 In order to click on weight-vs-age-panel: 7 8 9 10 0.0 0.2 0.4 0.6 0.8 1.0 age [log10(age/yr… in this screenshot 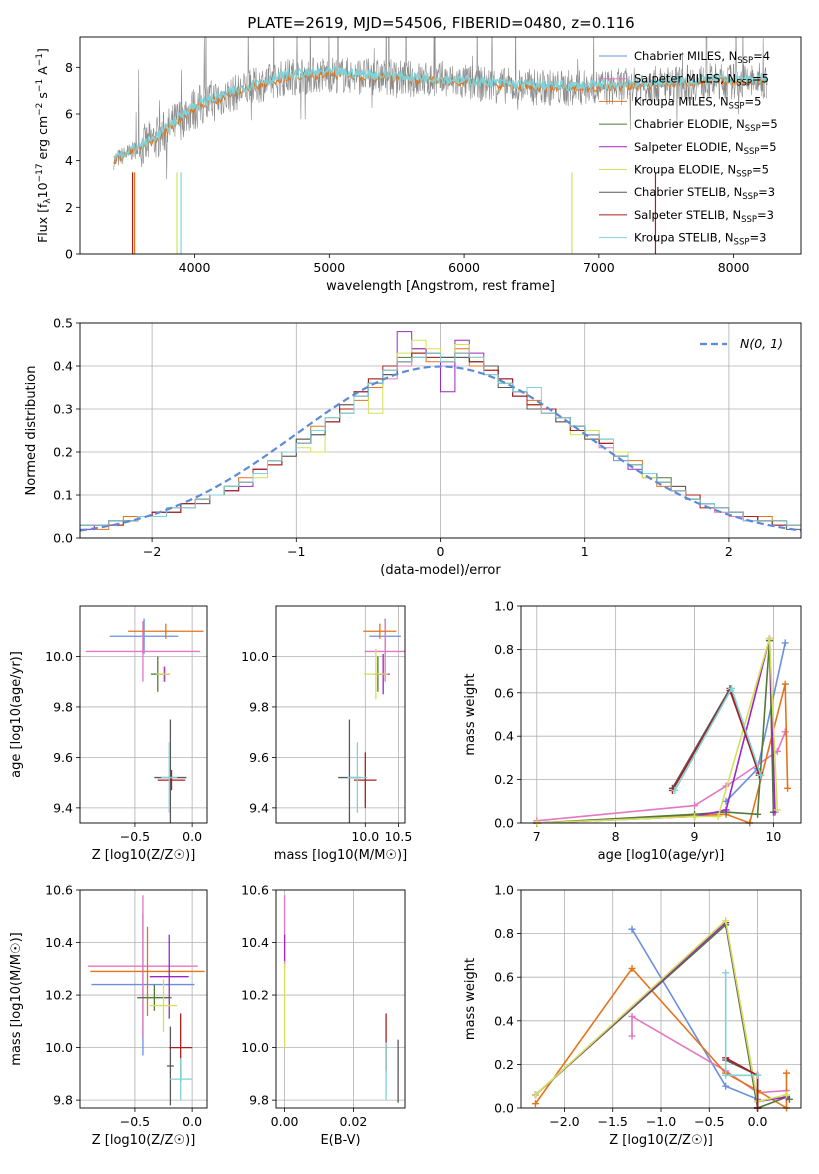, I will do `click(632, 731)`.